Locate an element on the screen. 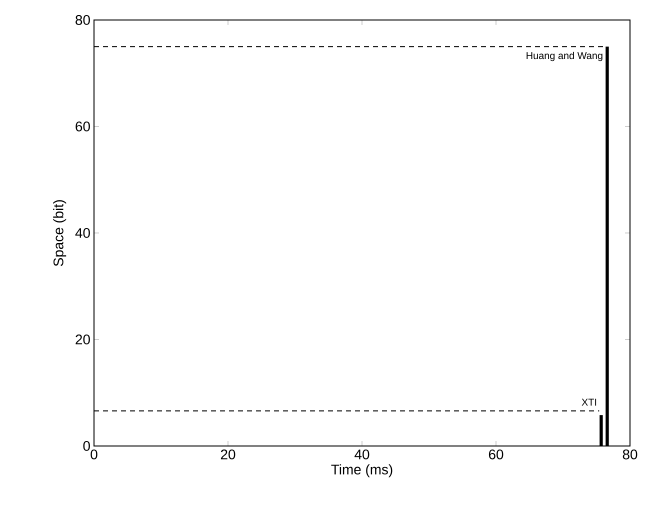 This screenshot has width=646, height=522. y-tick-label: 40 is located at coordinates (82, 233).